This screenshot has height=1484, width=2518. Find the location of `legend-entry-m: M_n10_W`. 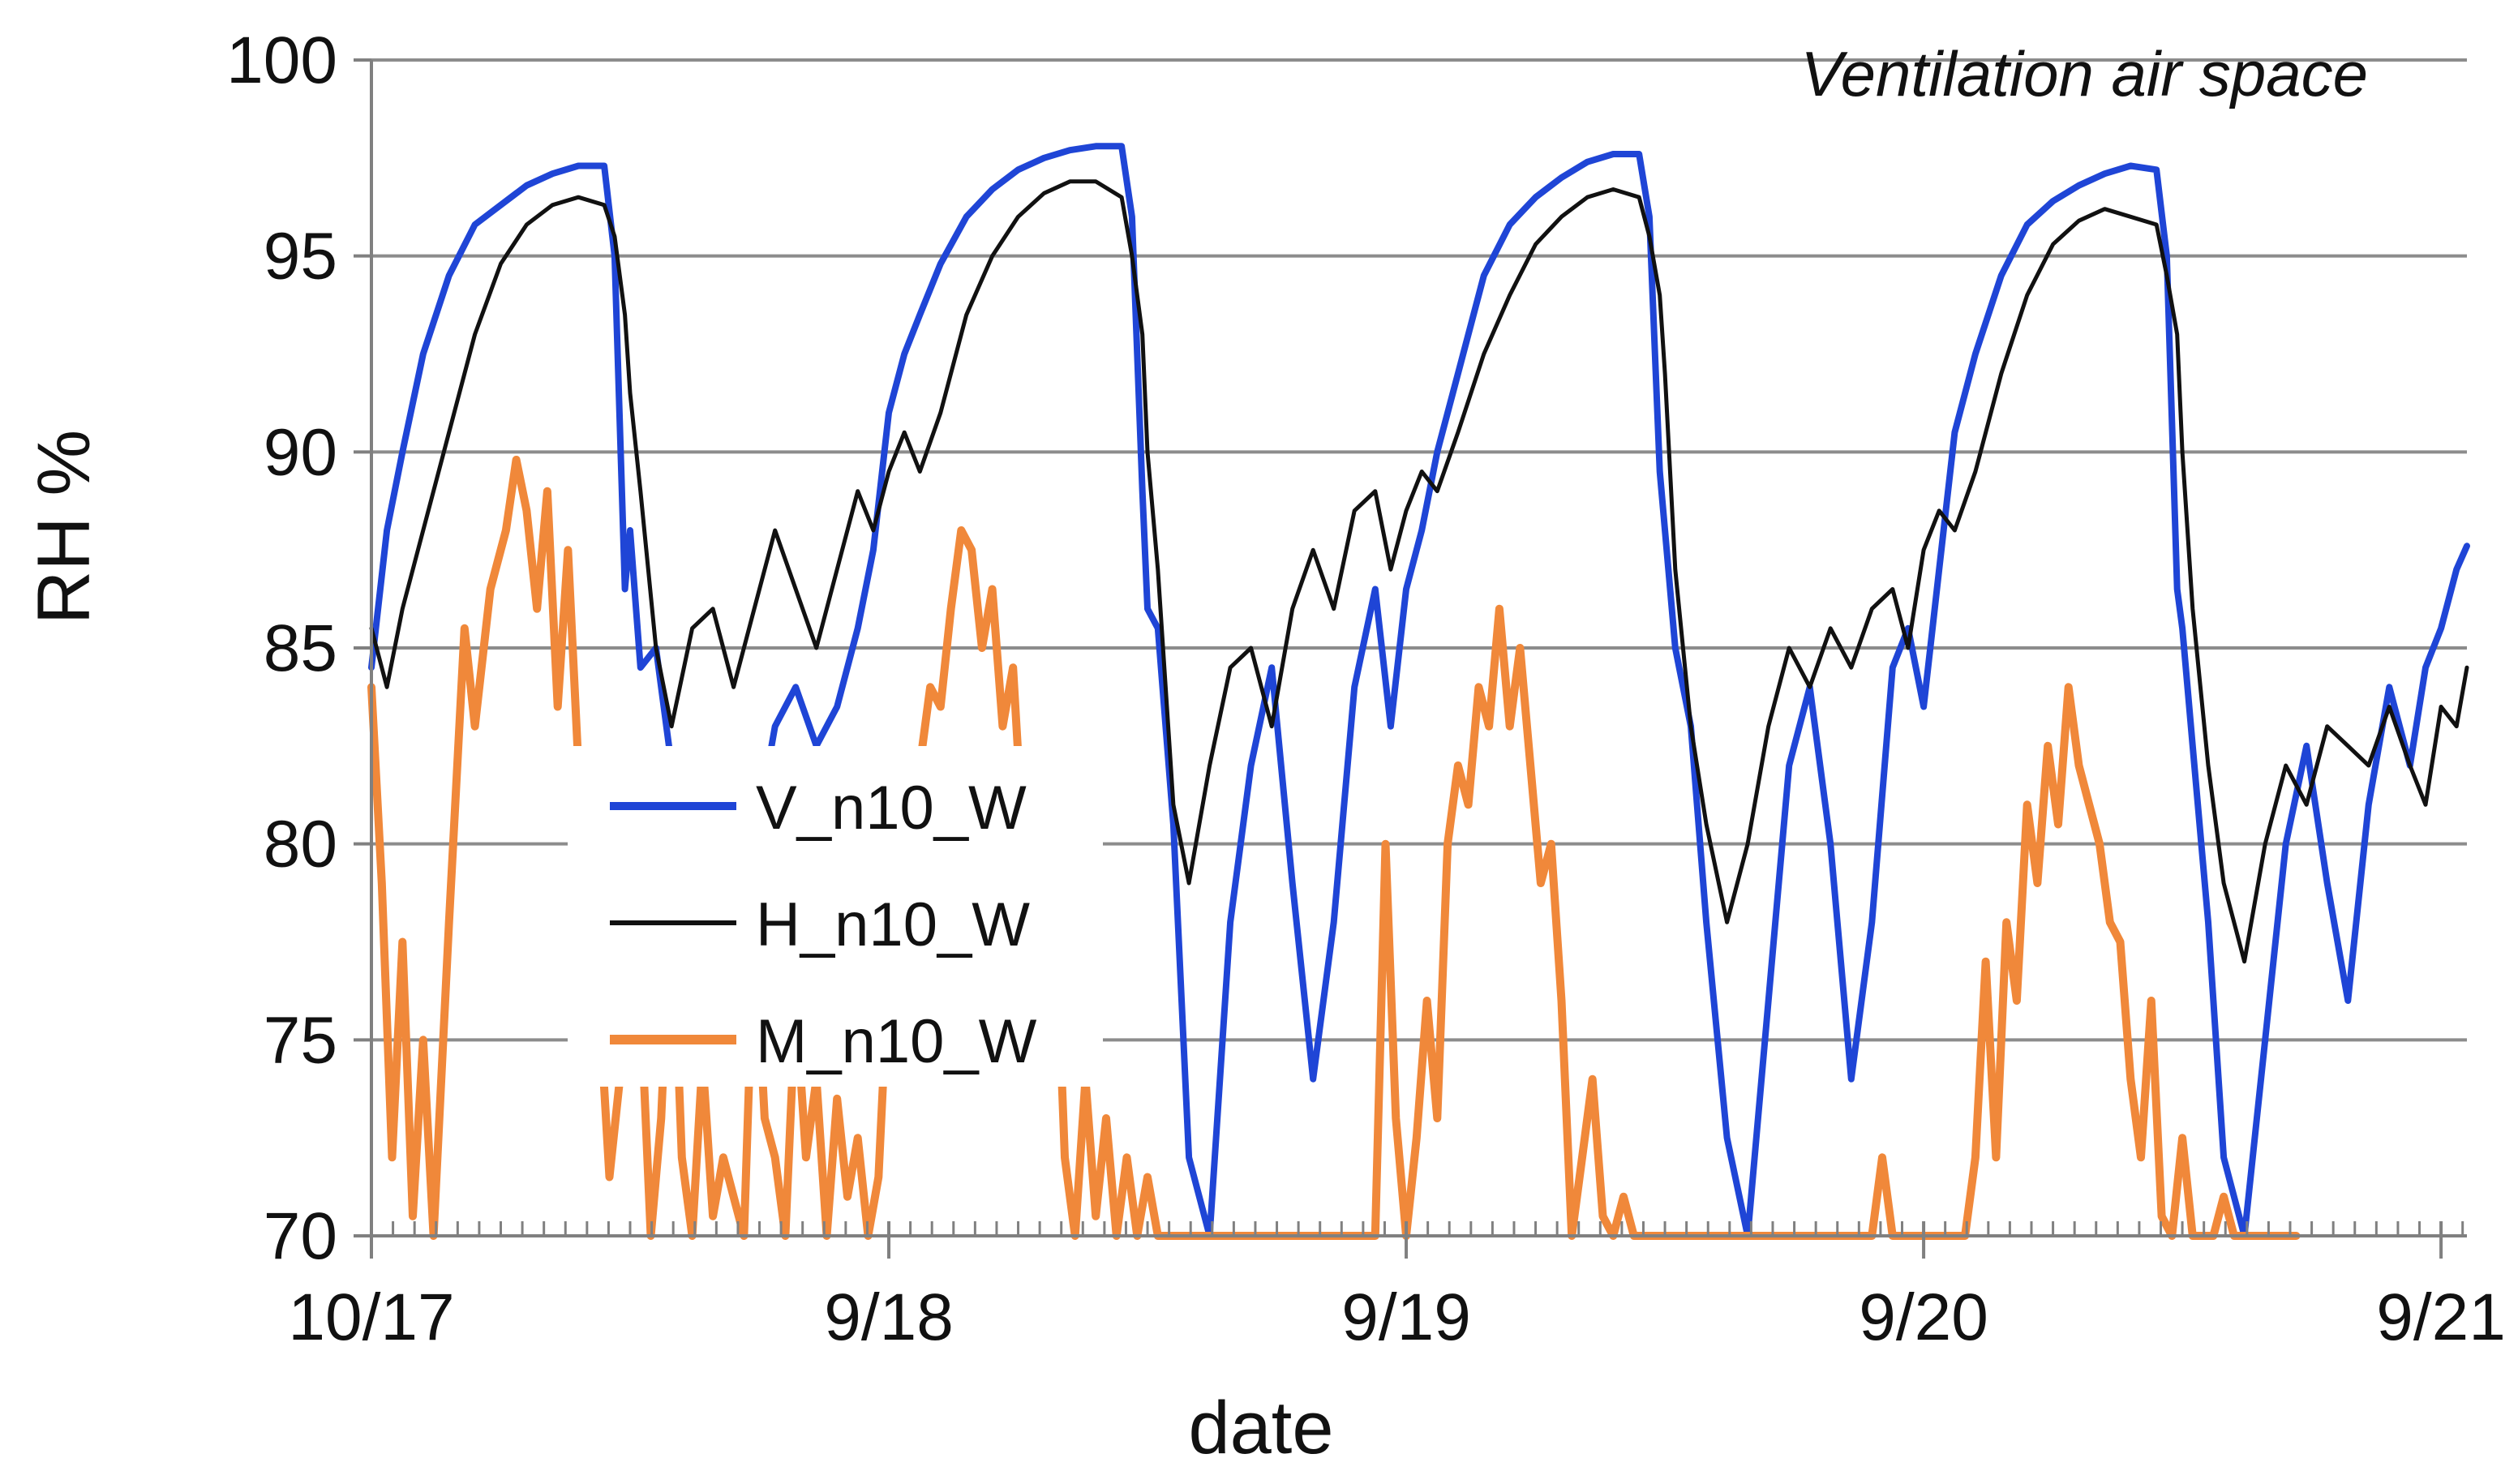

legend-entry-m: M_n10_W is located at coordinates (824, 1041).